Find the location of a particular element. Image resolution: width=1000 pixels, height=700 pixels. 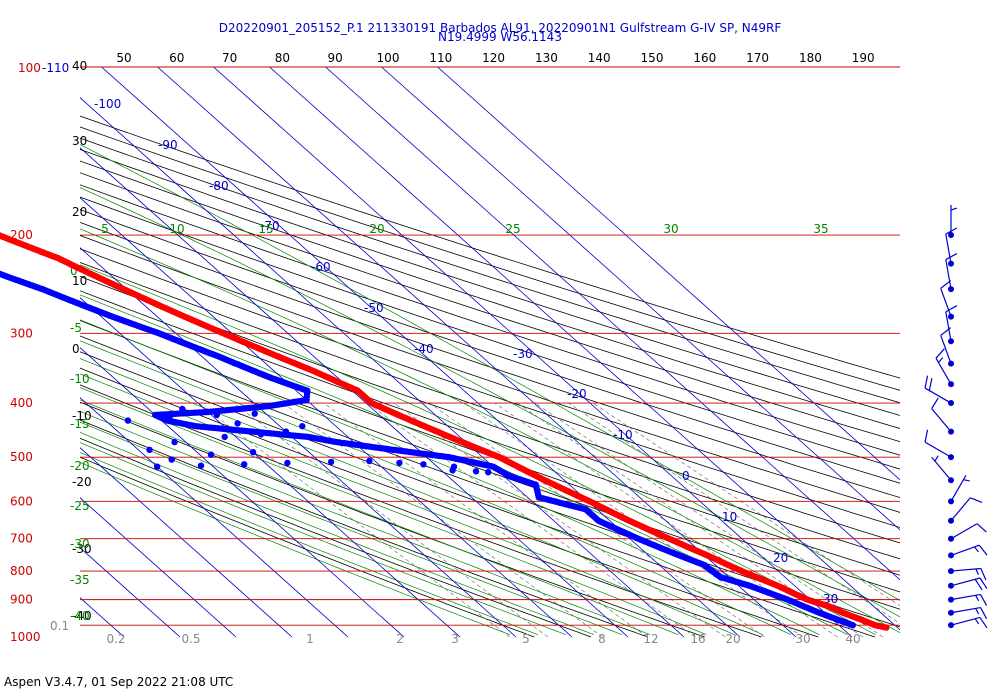

moist-adiabat-label: 0 is located at coordinates (74, 271).